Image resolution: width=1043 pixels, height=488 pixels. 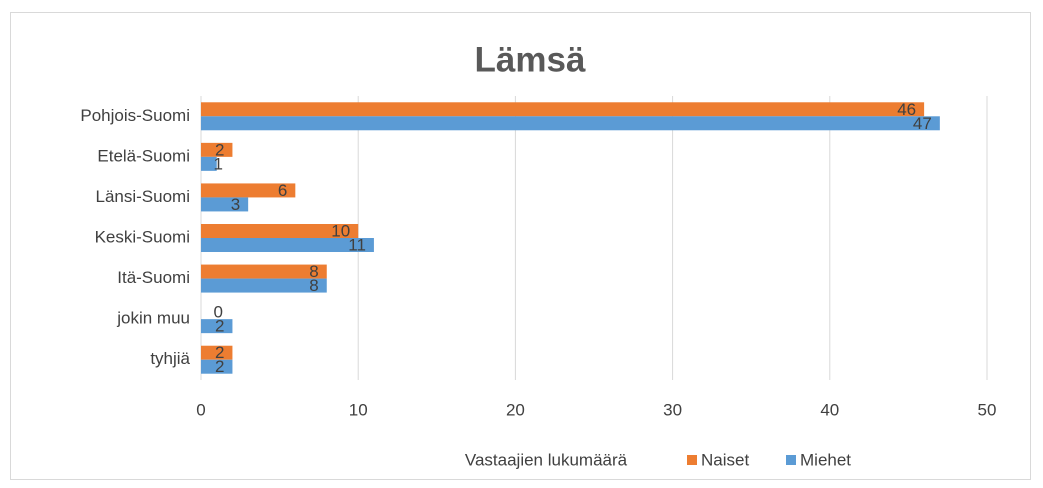 What do you see at coordinates (153, 318) in the screenshot?
I see `y-tick-label: jokin muu` at bounding box center [153, 318].